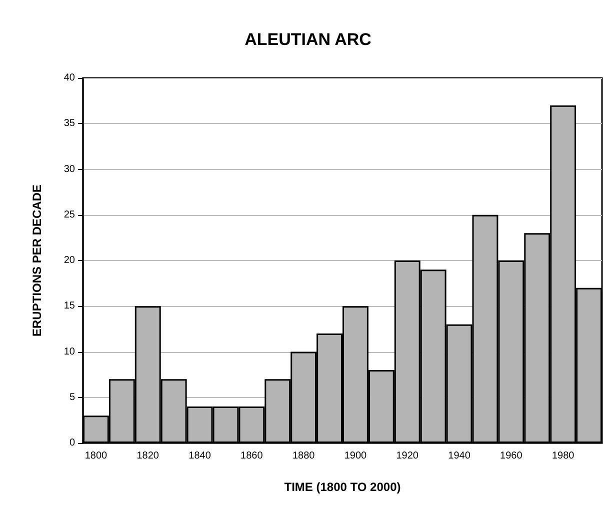 Image resolution: width=616 pixels, height=523 pixels. What do you see at coordinates (70, 352) in the screenshot?
I see `y-tick-label: 10` at bounding box center [70, 352].